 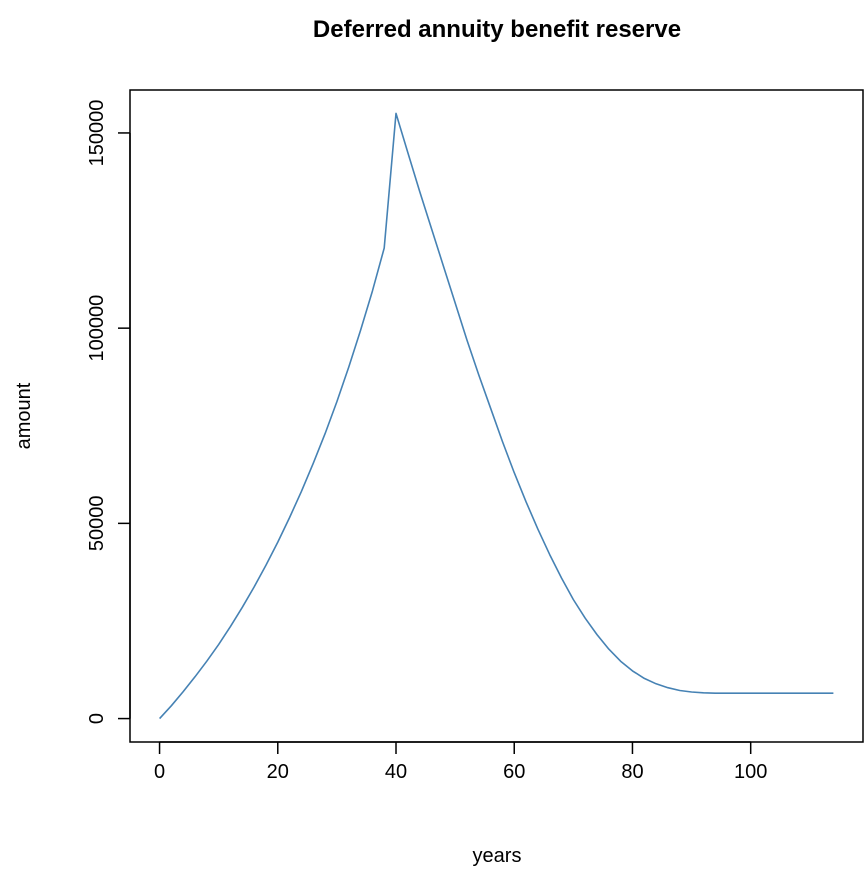 What do you see at coordinates (497, 29) in the screenshot?
I see `chart-title: Deferred annuity benefit reserve` at bounding box center [497, 29].